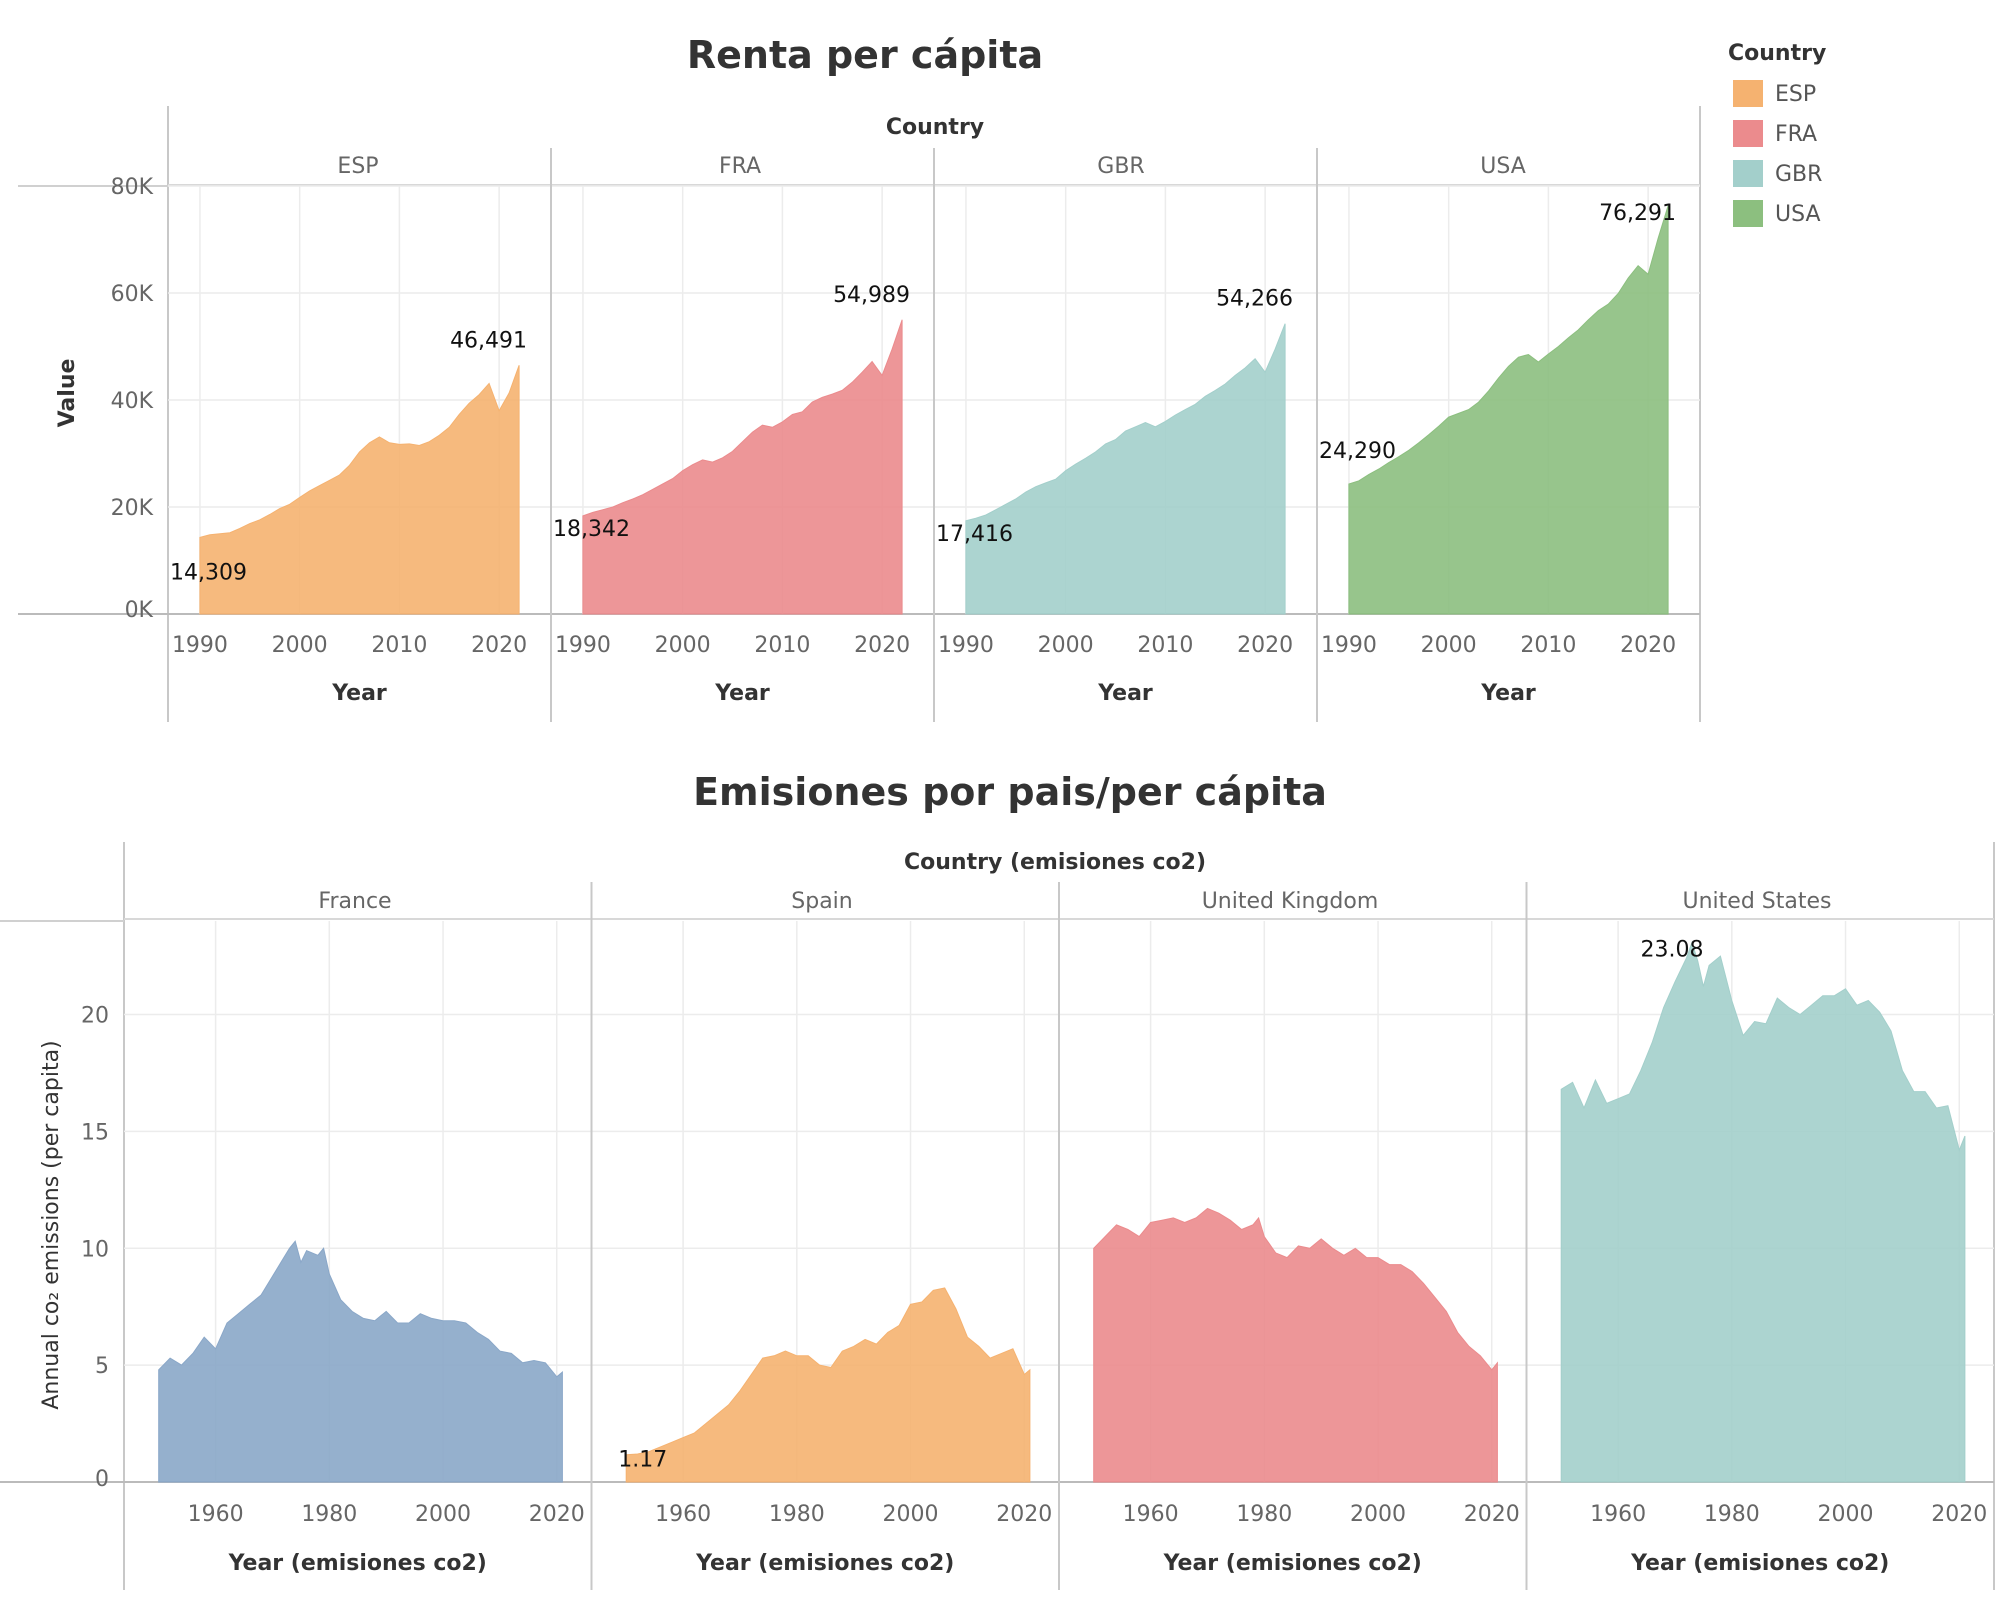  What do you see at coordinates (1503, 166) in the screenshot?
I see `facet-label-usa: USA` at bounding box center [1503, 166].